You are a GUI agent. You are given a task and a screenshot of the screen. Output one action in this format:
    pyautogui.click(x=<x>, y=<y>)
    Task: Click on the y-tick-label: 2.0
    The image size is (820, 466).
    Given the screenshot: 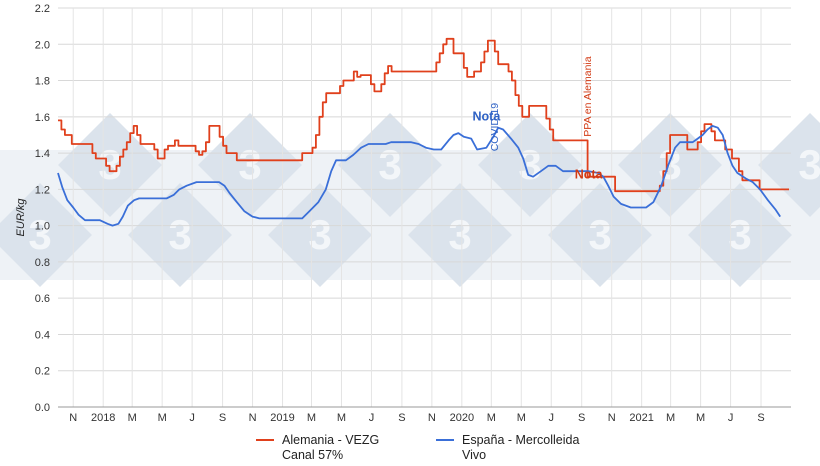 What is the action you would take?
    pyautogui.click(x=42, y=45)
    